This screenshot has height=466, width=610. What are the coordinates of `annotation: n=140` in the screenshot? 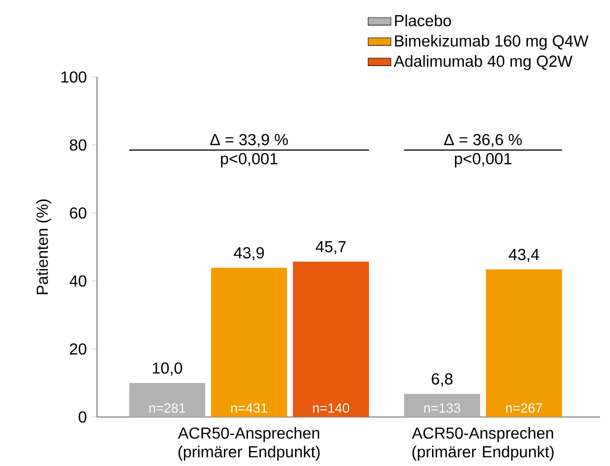 It's located at (331, 408).